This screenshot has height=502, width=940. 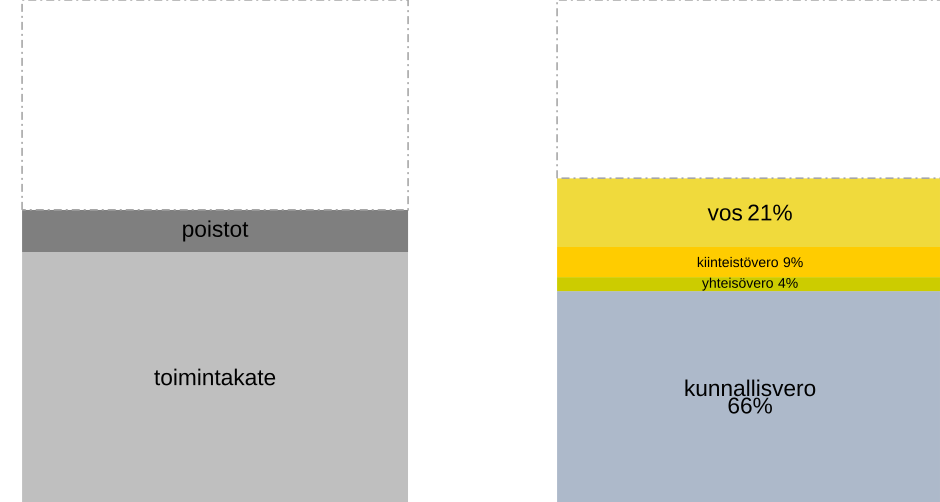 I want to click on series-label: kiinteistövero 9%, so click(x=750, y=262).